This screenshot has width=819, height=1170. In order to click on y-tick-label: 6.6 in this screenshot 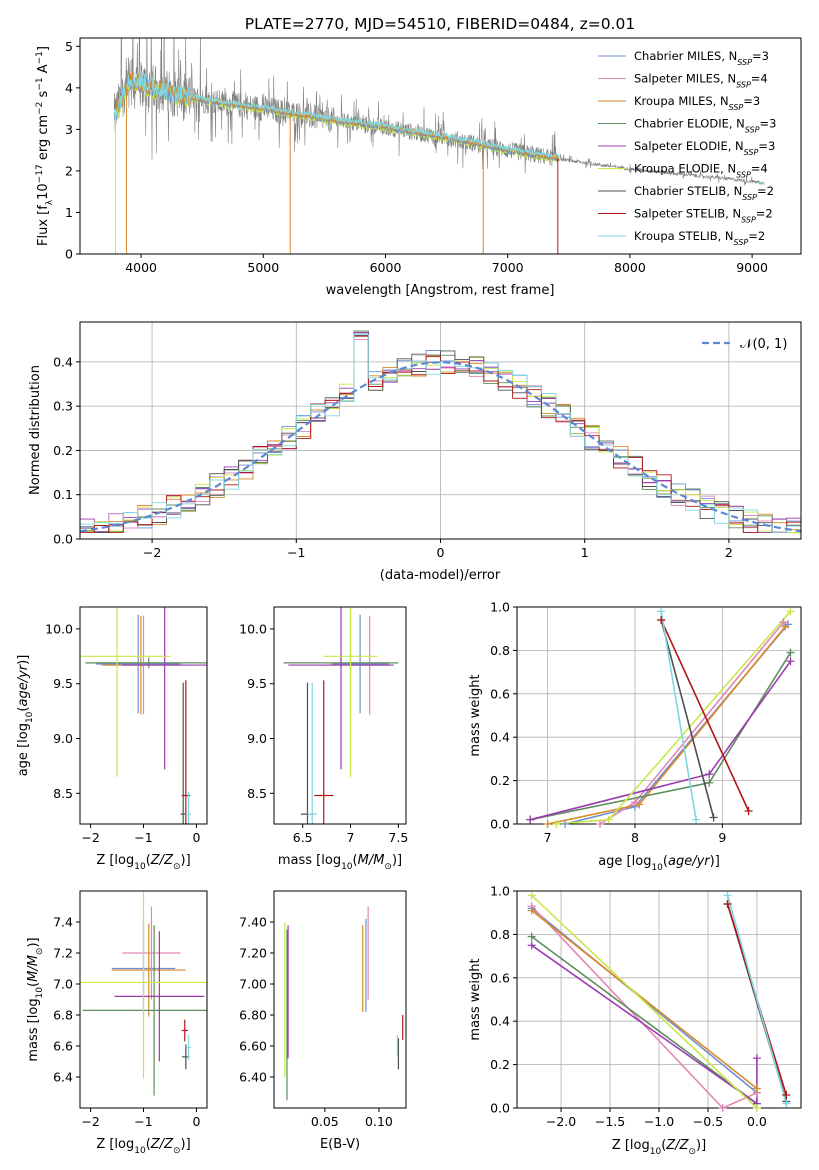, I will do `click(63, 1046)`.